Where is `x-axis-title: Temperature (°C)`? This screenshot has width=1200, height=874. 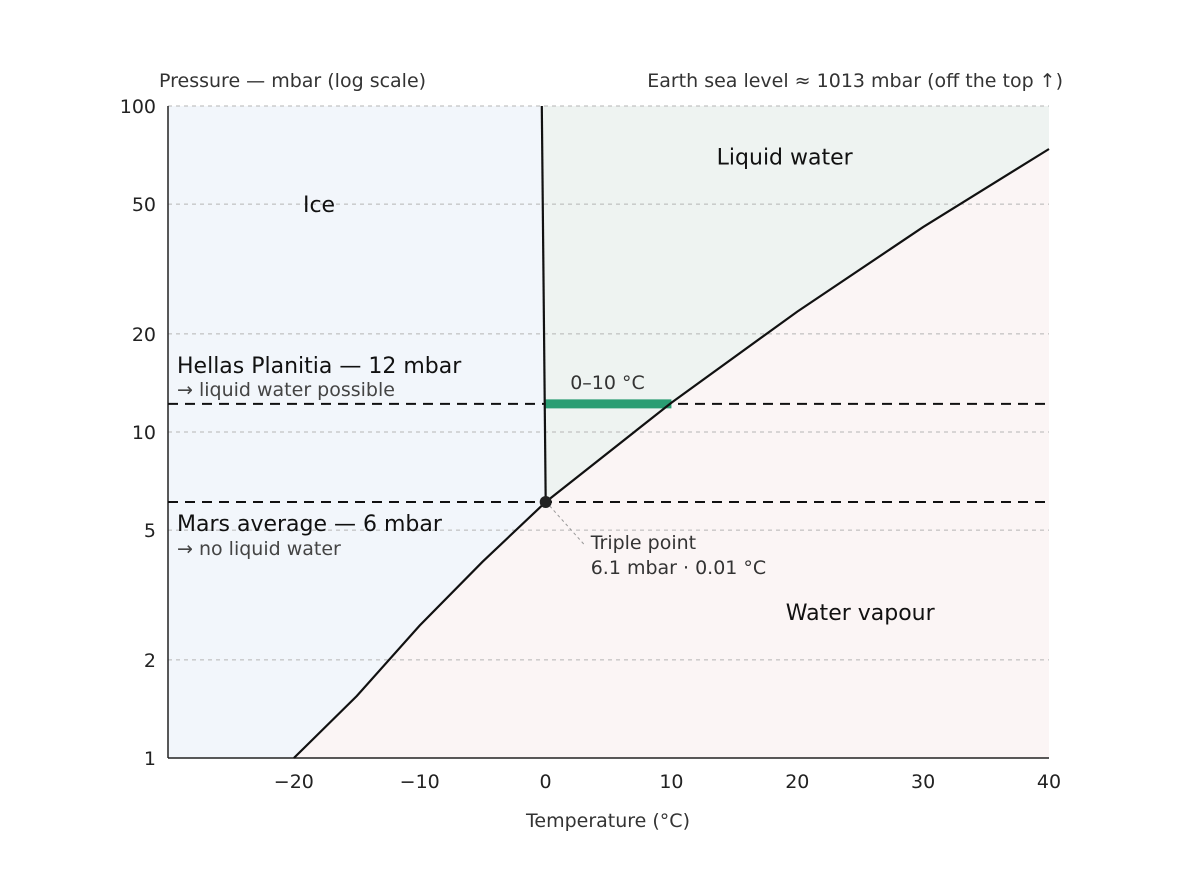 x-axis-title: Temperature (°C) is located at coordinates (607, 821).